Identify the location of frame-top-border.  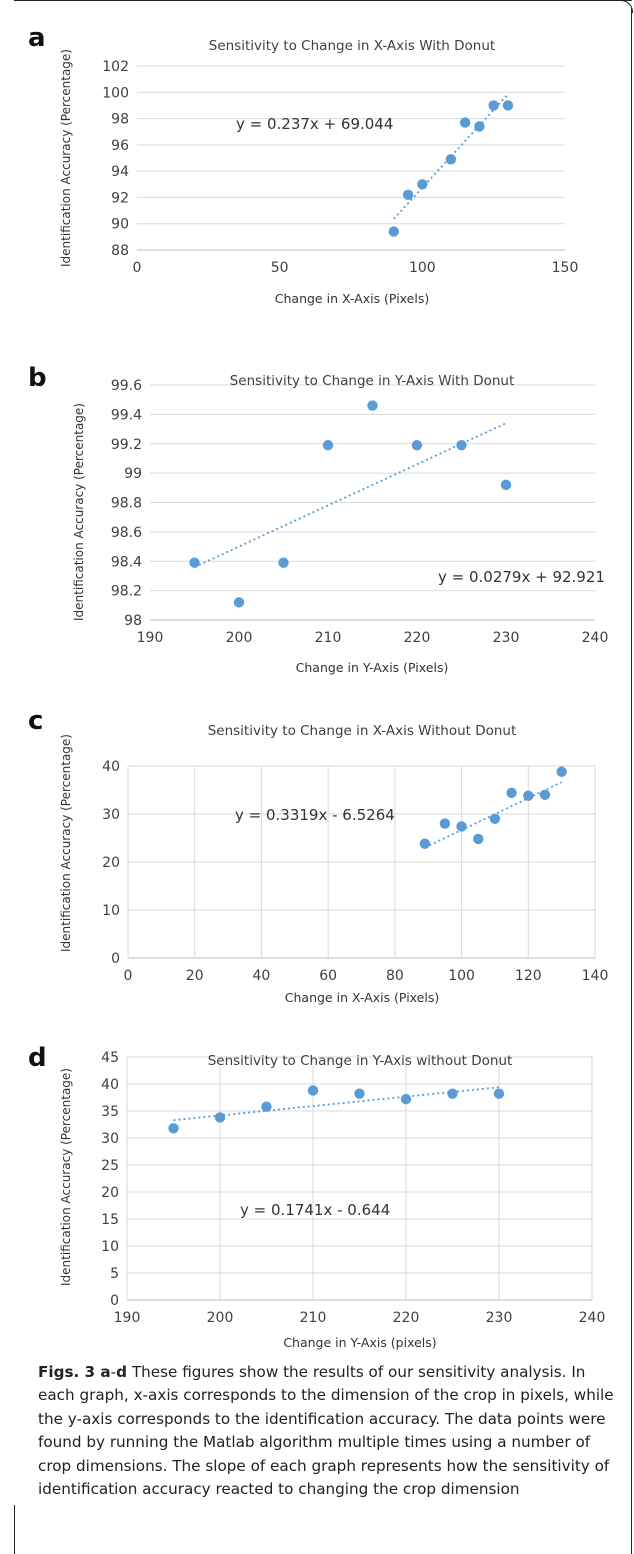
(323, 0).